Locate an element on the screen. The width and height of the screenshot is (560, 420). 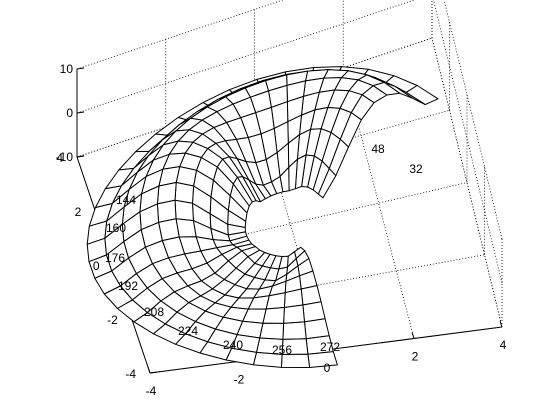
x-tick-label: 2 is located at coordinates (415, 357).